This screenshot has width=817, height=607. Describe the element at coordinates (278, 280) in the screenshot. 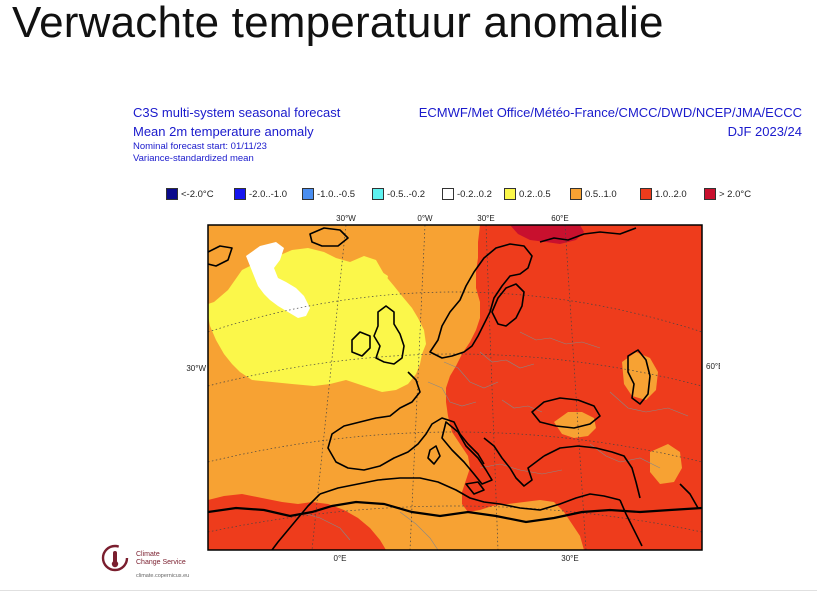

I see `field-white-atlantic` at that location.